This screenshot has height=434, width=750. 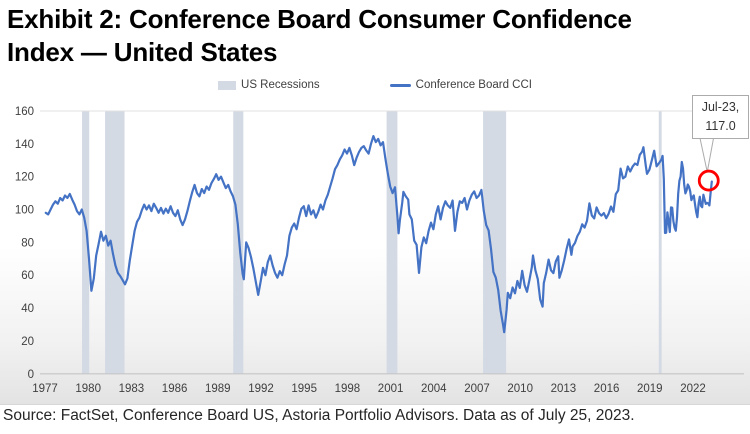 I want to click on x-axis-label: 1980, so click(x=88, y=389).